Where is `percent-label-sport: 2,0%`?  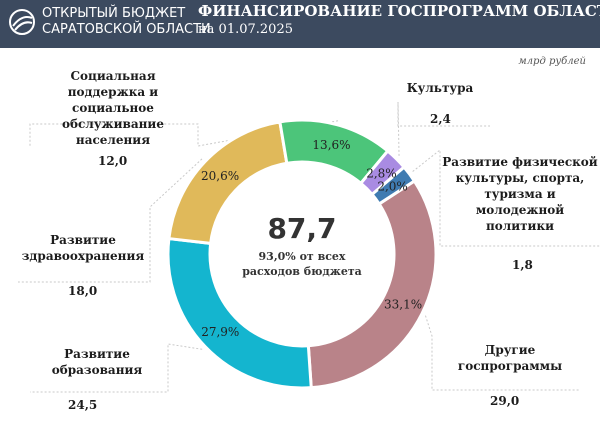 percent-label-sport: 2,0% is located at coordinates (392, 186).